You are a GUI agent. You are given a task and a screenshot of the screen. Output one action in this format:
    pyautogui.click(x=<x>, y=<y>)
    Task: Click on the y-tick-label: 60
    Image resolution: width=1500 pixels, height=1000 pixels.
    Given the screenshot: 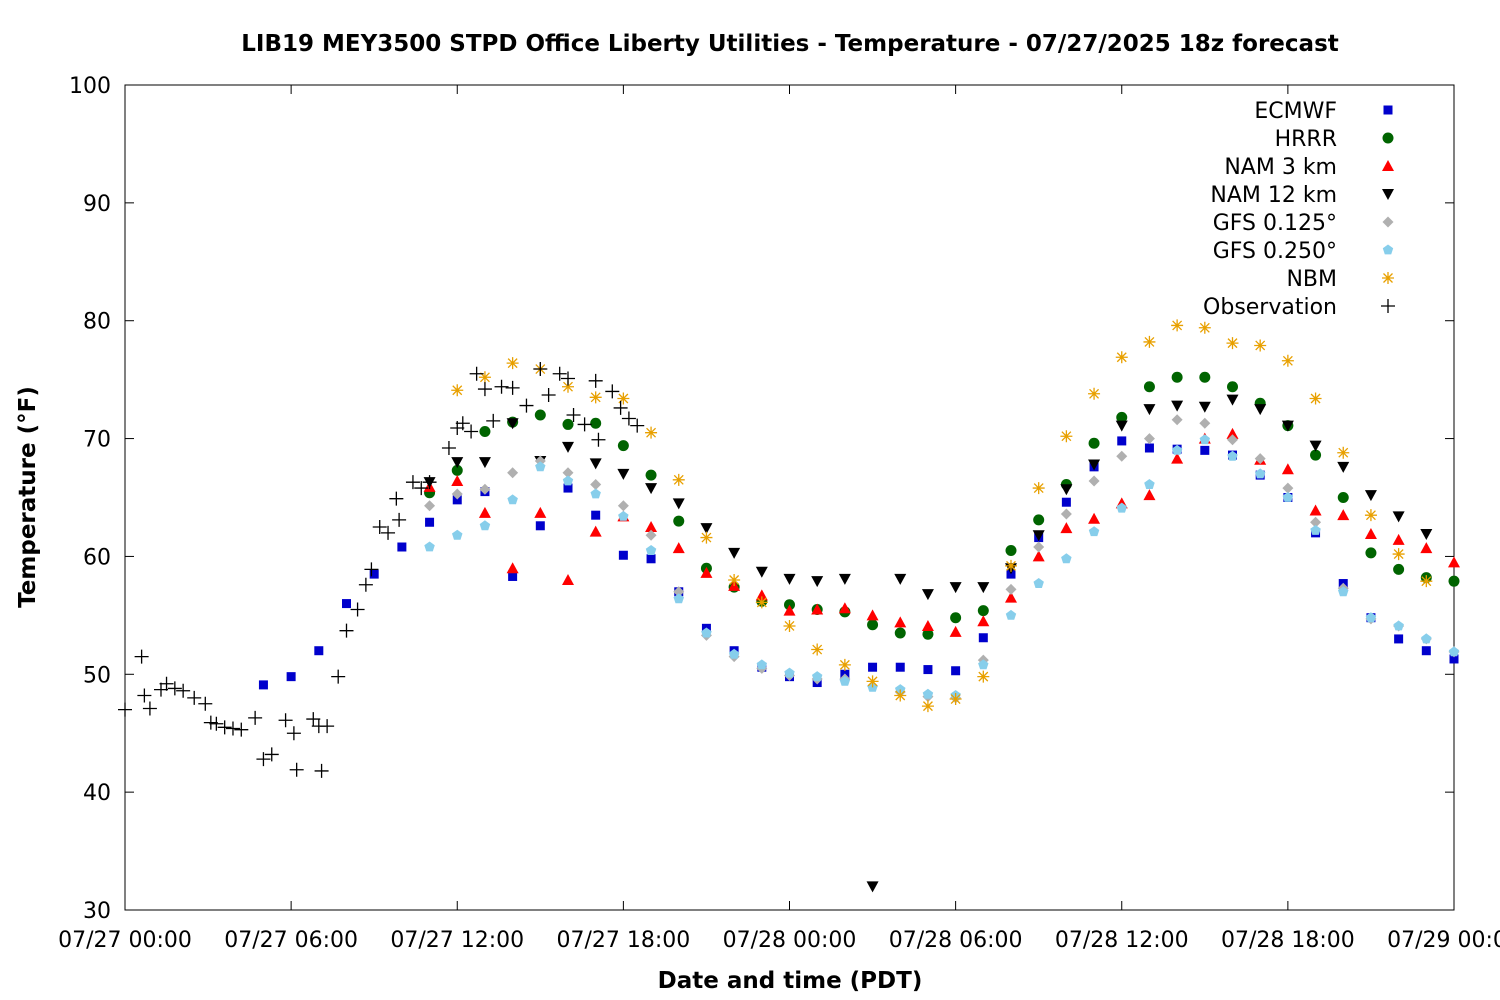 What is the action you would take?
    pyautogui.click(x=97, y=557)
    